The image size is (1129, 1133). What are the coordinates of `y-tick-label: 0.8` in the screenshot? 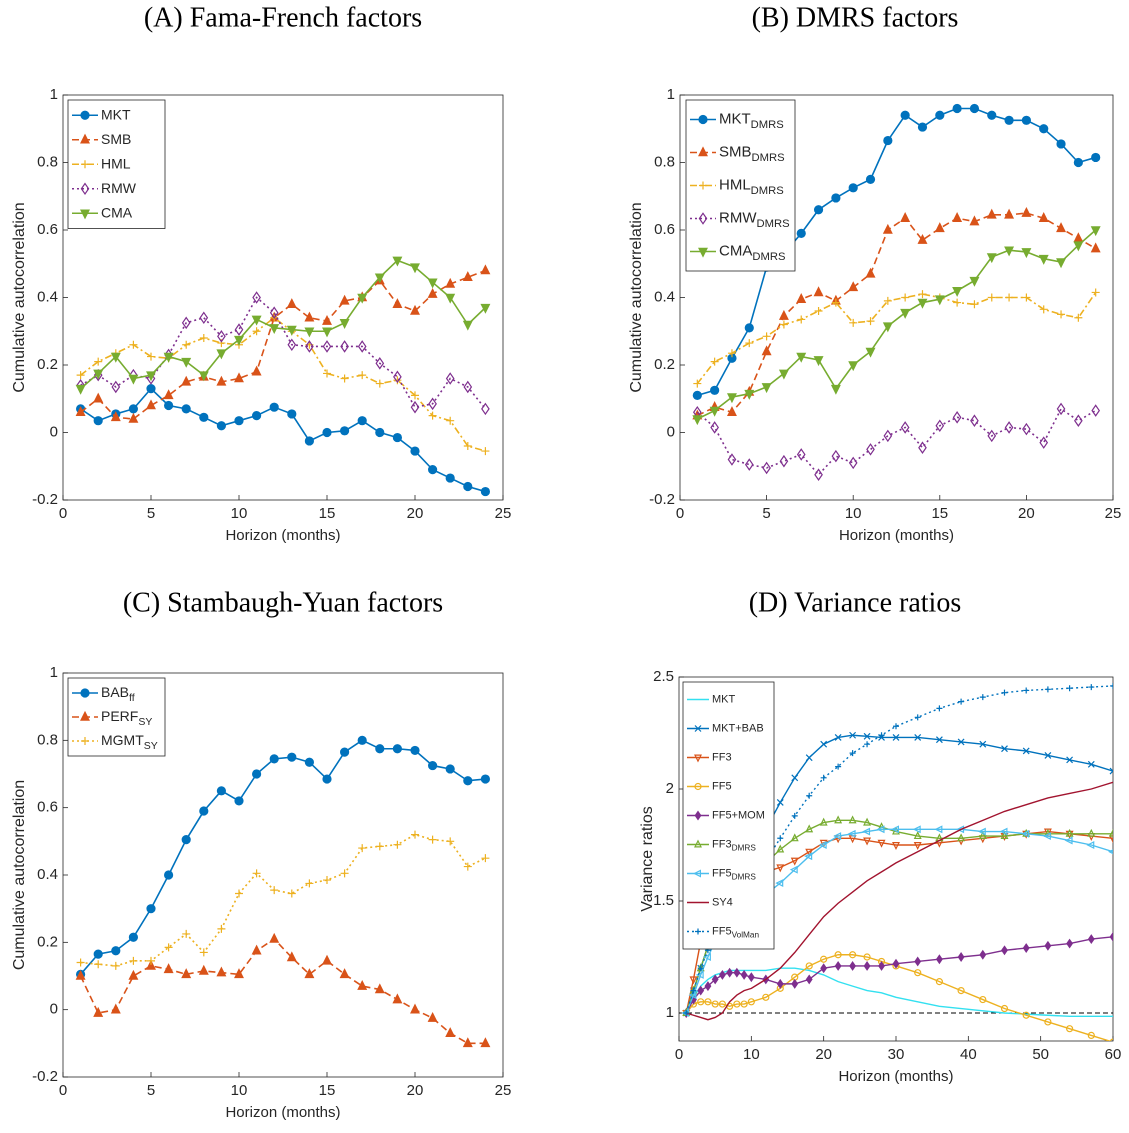 It's located at (47, 739).